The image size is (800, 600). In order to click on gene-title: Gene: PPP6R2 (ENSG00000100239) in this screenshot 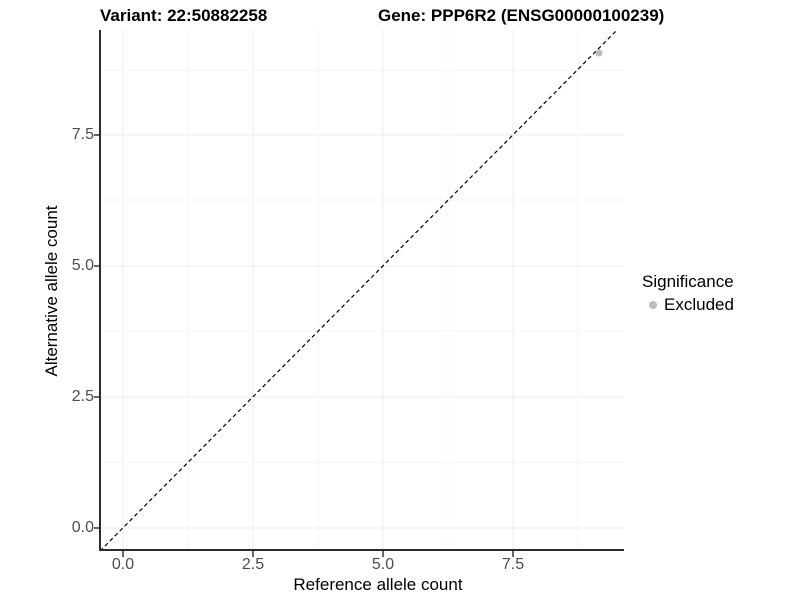, I will do `click(521, 15)`.